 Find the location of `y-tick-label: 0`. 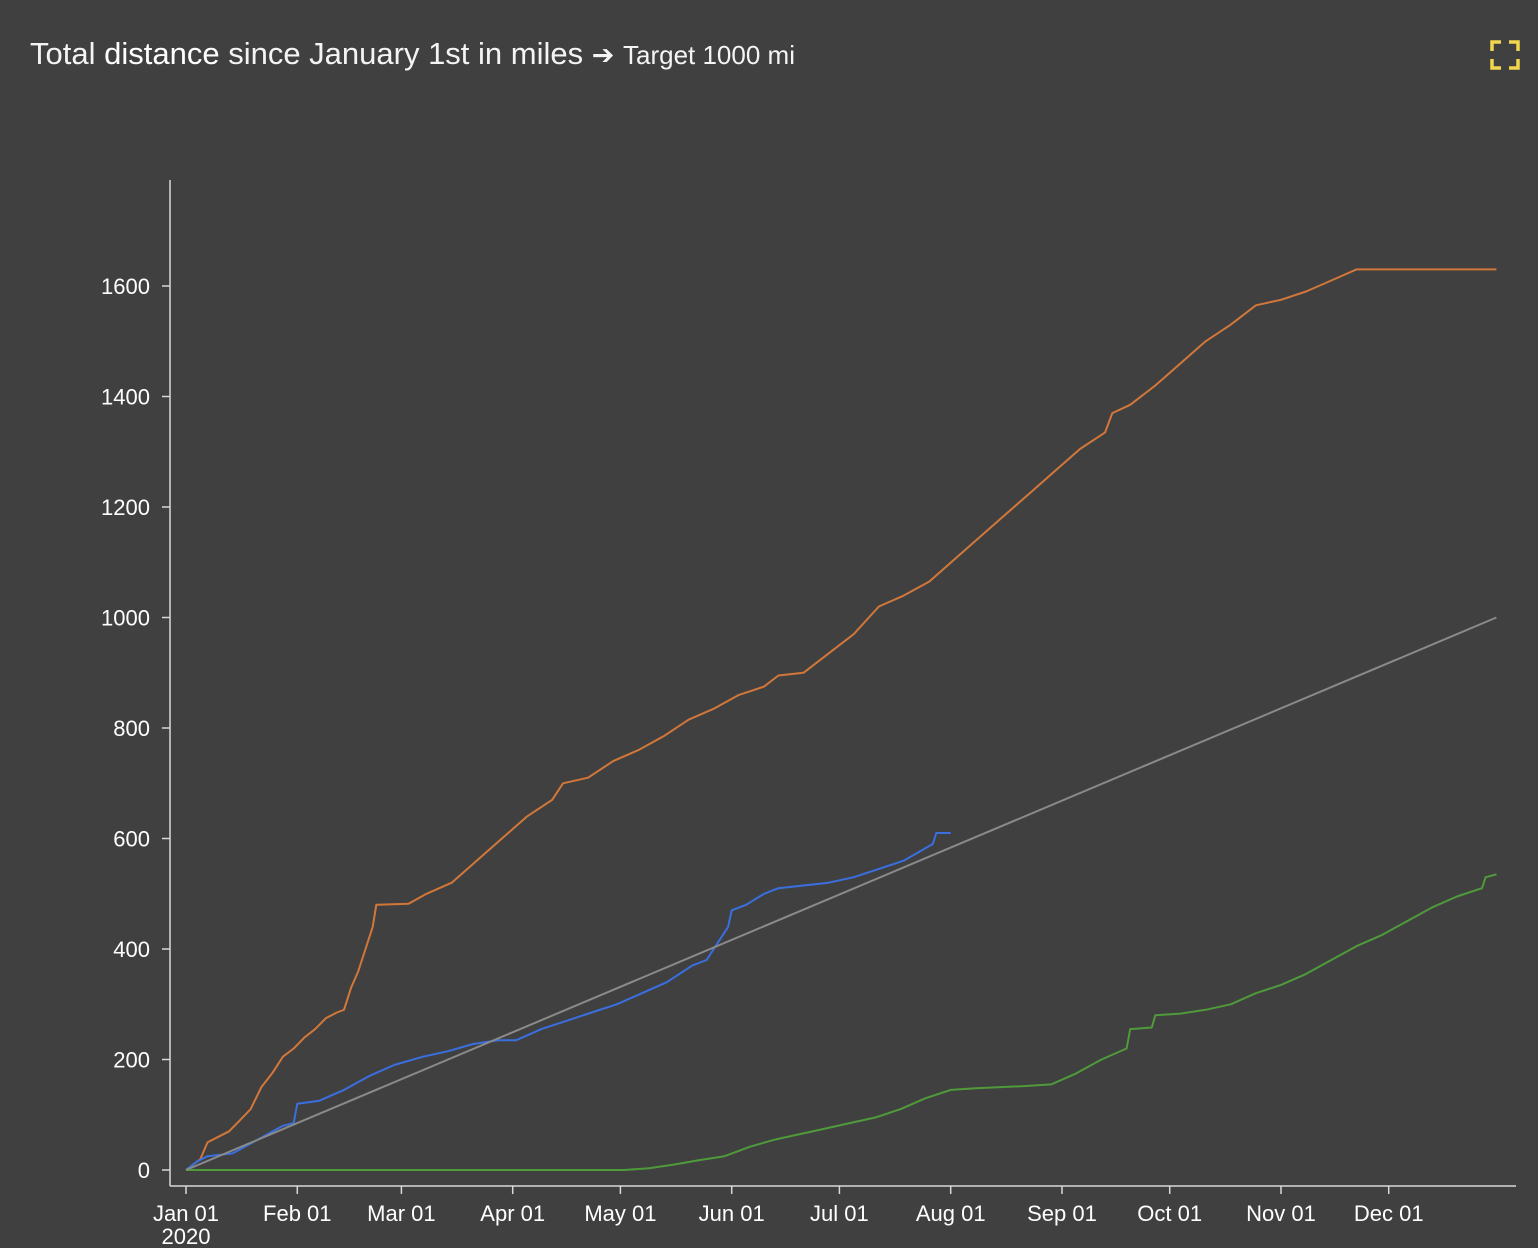

y-tick-label: 0 is located at coordinates (144, 1170).